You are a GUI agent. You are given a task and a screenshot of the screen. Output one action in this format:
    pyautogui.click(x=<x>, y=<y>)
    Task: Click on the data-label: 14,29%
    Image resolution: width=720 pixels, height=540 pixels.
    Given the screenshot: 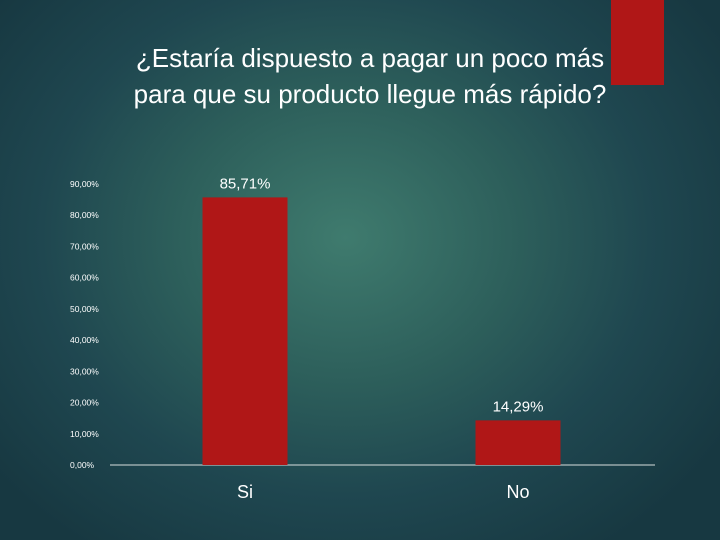 What is the action you would take?
    pyautogui.click(x=518, y=406)
    